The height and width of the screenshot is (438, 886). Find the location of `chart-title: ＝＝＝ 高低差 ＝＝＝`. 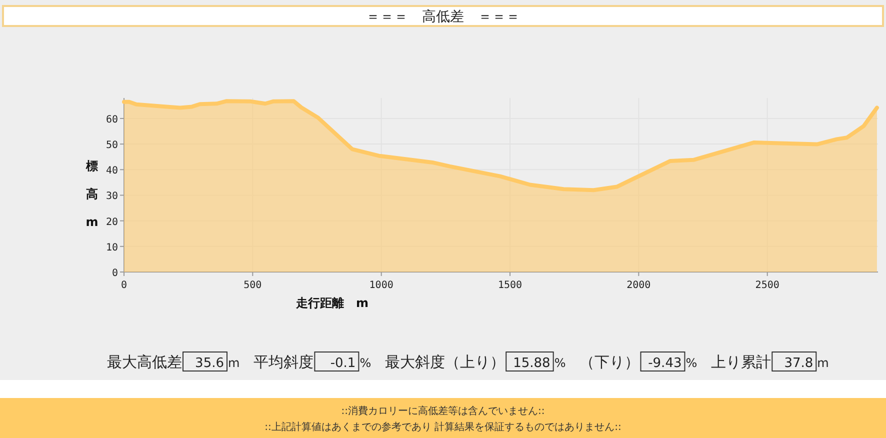

chart-title: ＝＝＝ 高低差 ＝＝＝ is located at coordinates (443, 17).